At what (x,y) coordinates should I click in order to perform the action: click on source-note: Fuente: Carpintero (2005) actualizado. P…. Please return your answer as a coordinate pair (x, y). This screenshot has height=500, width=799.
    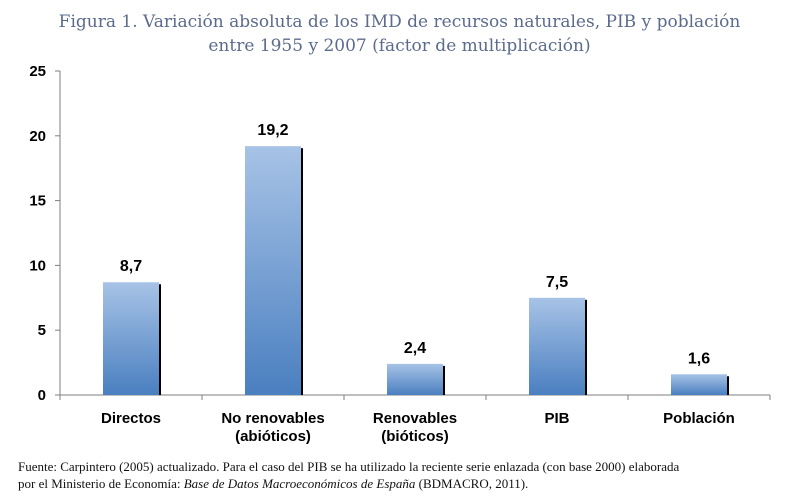
    Looking at the image, I should click on (403, 475).